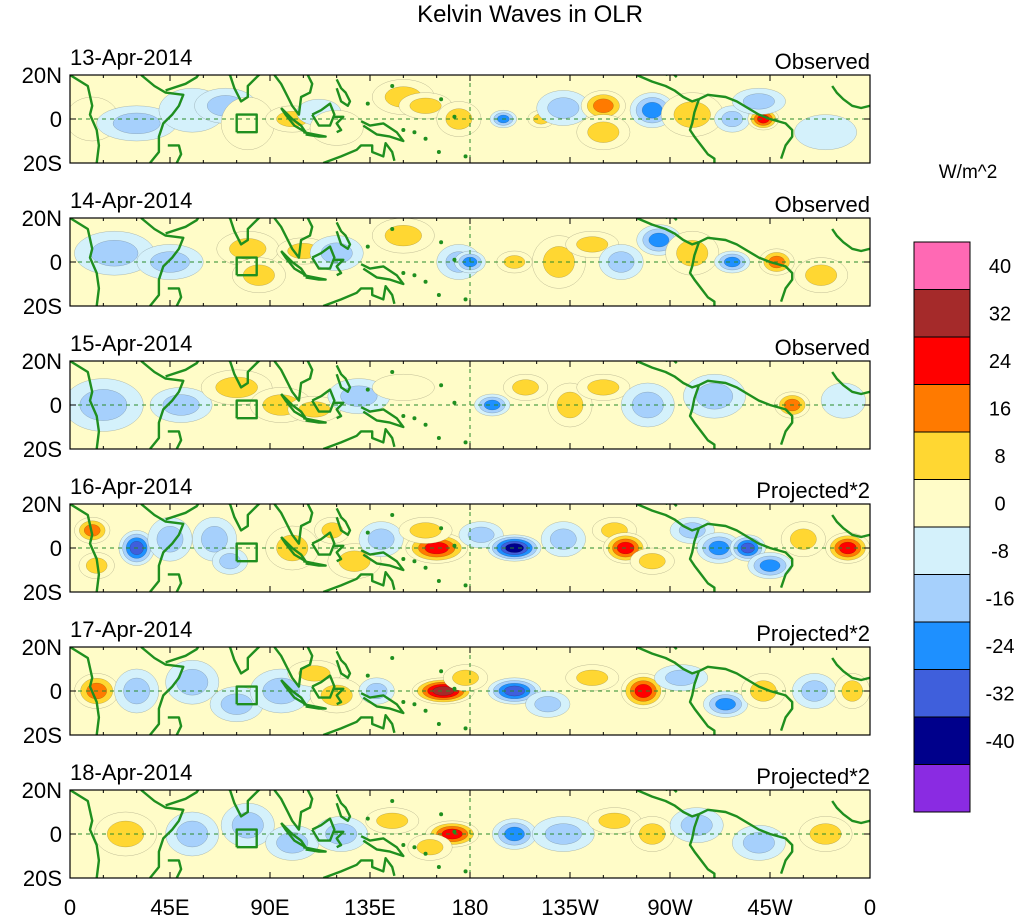 The image size is (1021, 920). I want to click on colorbar-swatch, so click(942, 265).